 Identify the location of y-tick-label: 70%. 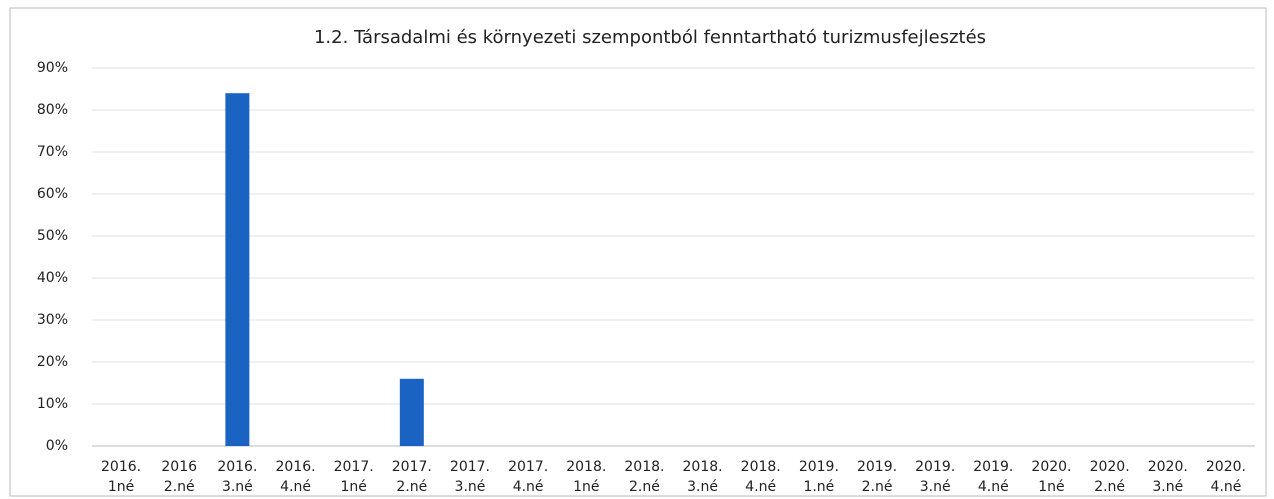
(52, 152).